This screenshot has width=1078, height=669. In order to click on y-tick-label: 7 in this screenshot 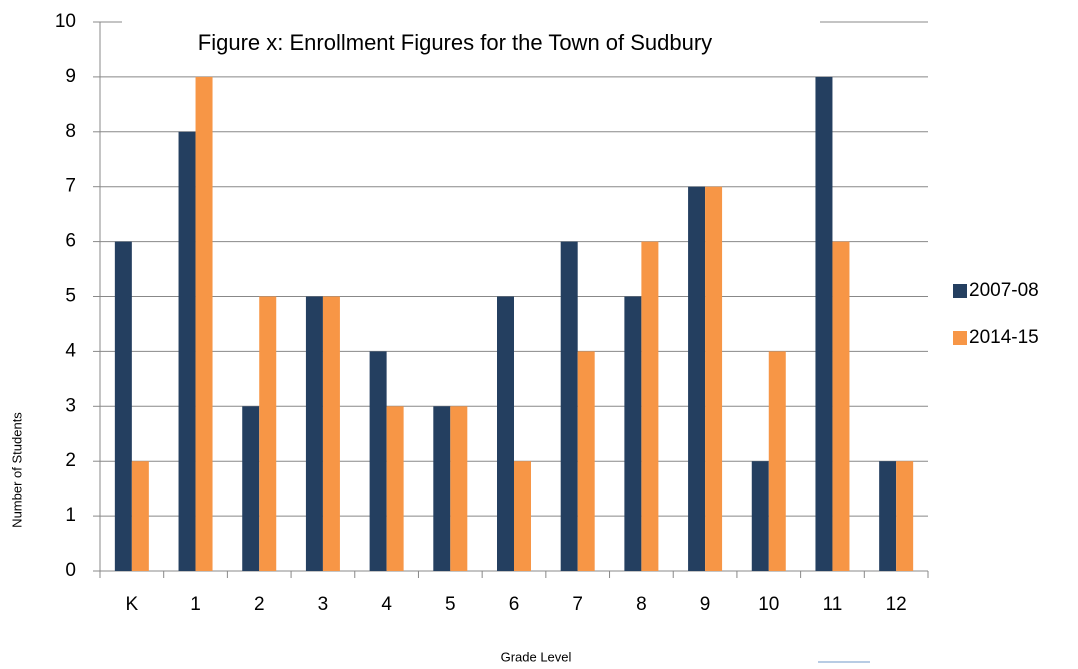, I will do `click(70, 186)`.